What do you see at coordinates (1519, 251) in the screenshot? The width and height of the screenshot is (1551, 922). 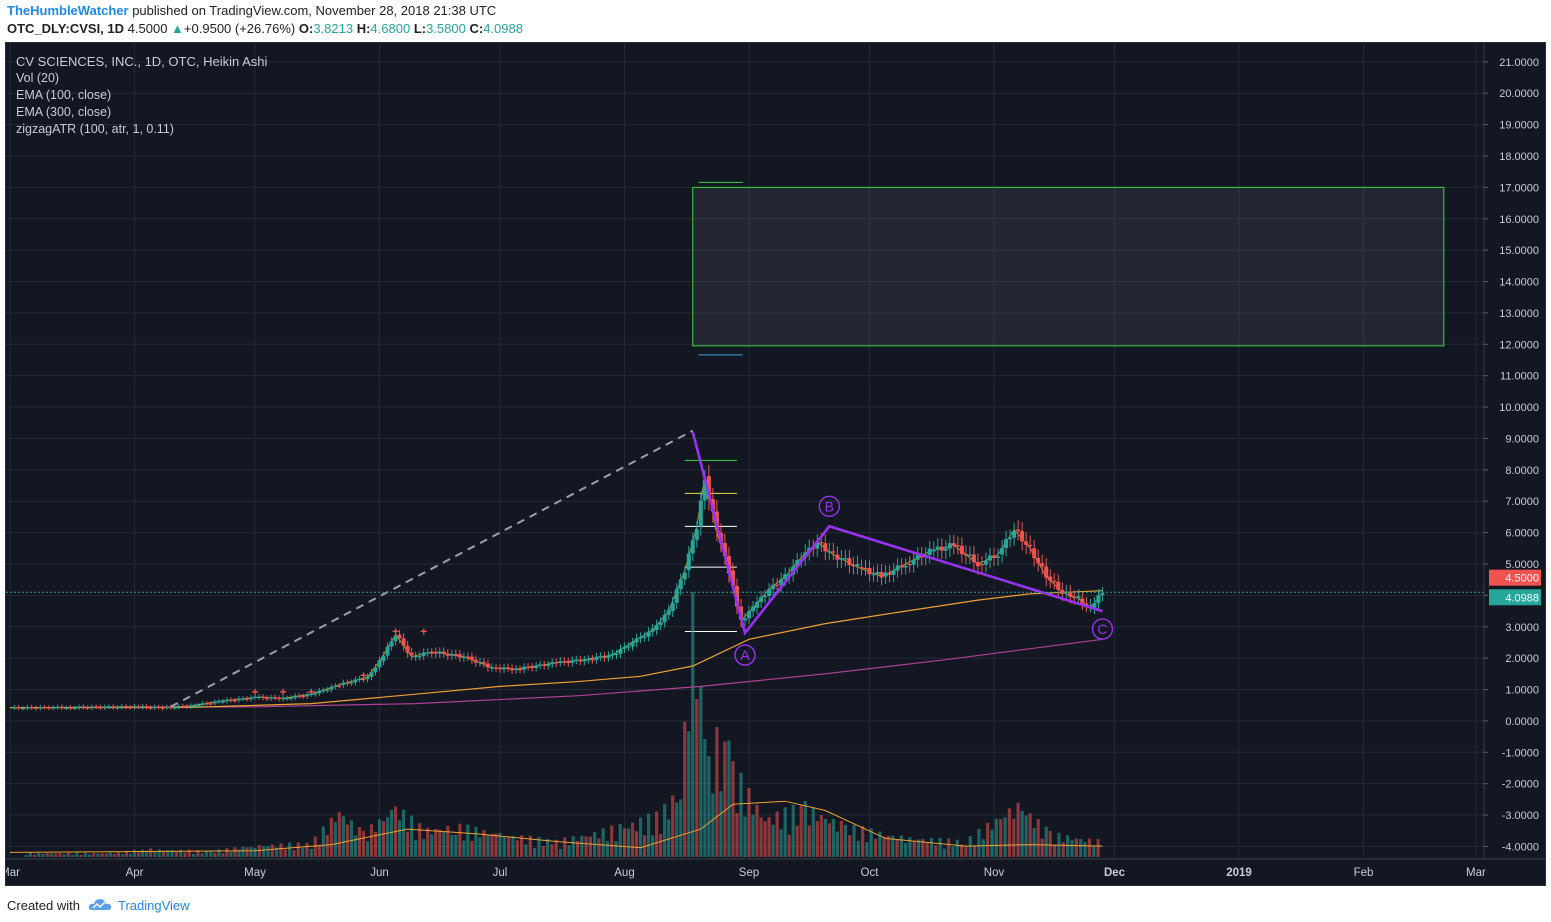 I see `price-tick-label: 15.0000` at bounding box center [1519, 251].